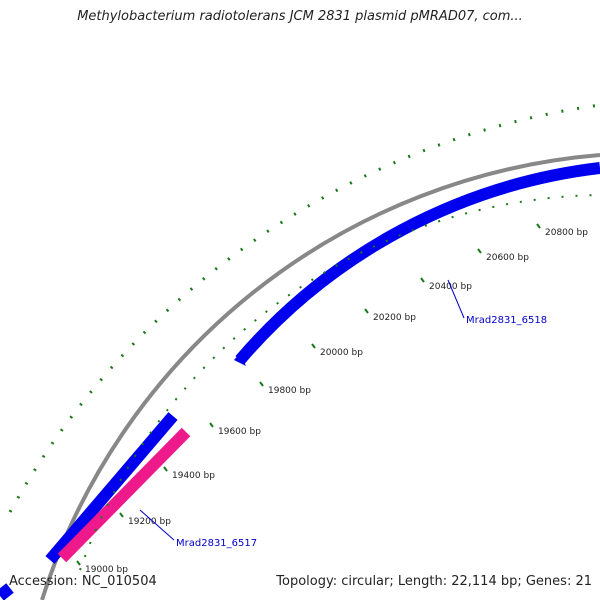 This screenshot has width=600, height=600. I want to click on gene-forward-arc-lower, so click(111, 488).